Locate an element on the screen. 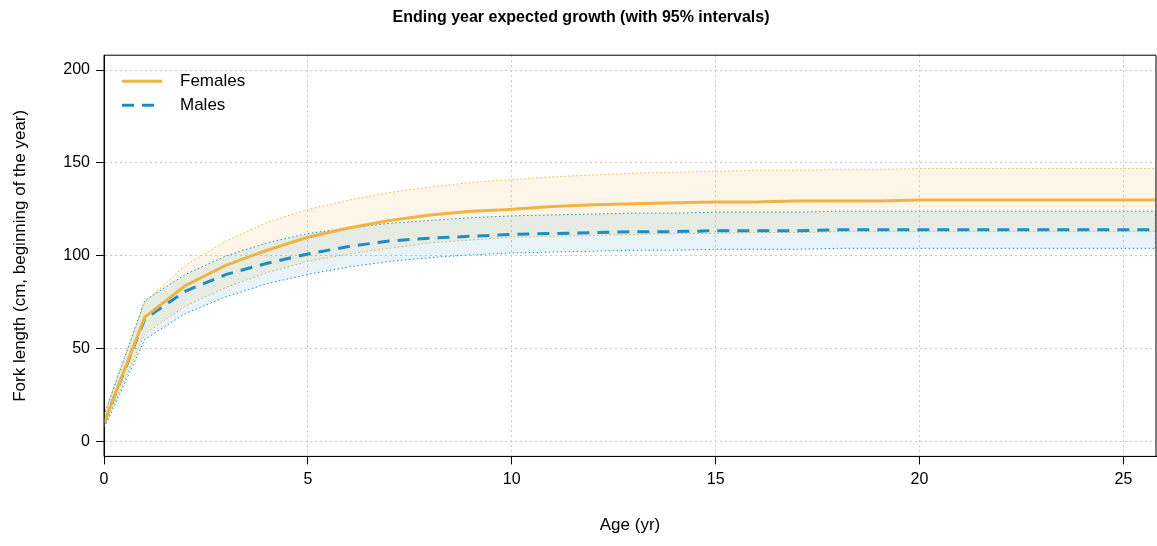 The height and width of the screenshot is (546, 1157). legend-label: Females is located at coordinates (213, 80).